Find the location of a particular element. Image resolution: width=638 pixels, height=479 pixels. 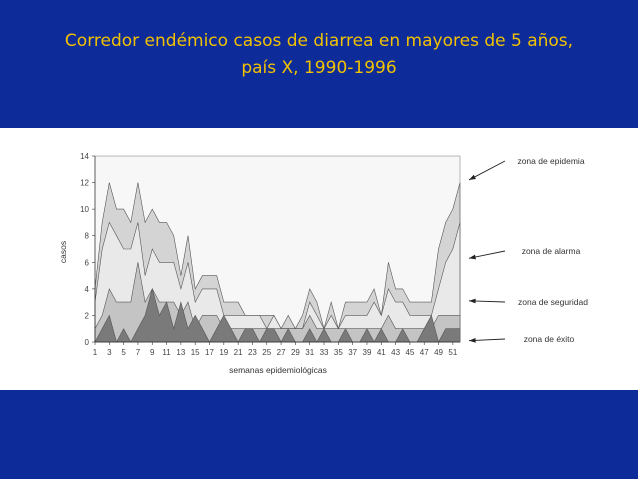

x-tick-label: 3 is located at coordinates (109, 352).